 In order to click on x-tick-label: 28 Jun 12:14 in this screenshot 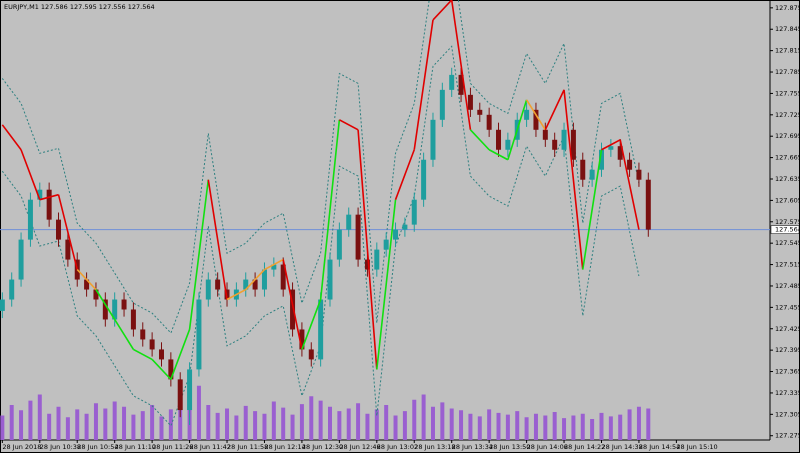, I will do `click(284, 447)`.